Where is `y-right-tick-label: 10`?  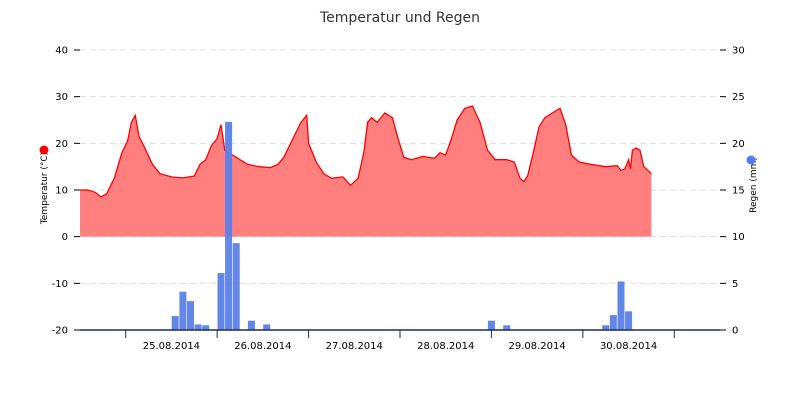
y-right-tick-label: 10 is located at coordinates (738, 237).